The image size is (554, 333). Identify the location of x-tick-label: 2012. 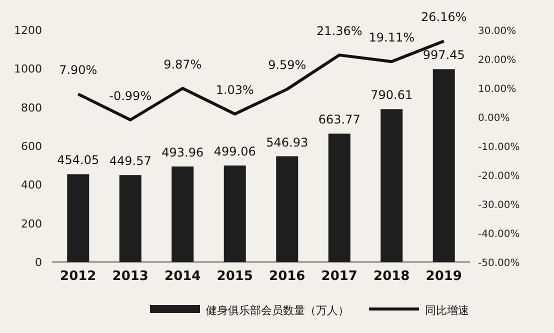
(78, 276).